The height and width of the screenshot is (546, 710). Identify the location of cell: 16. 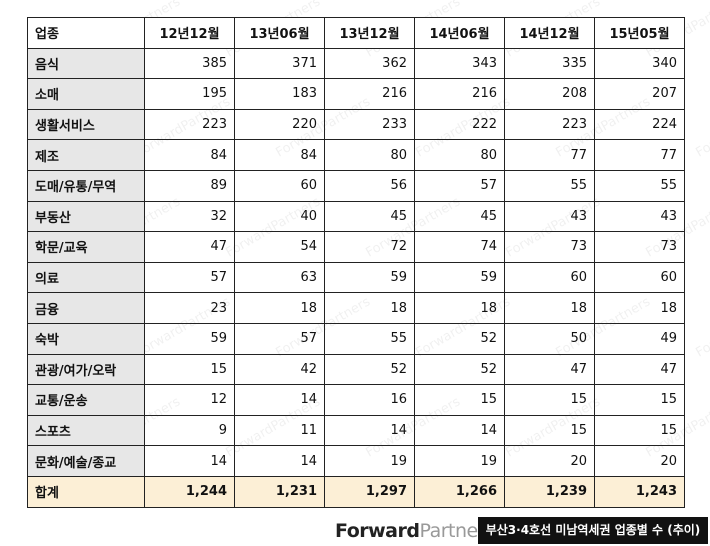
(369, 400).